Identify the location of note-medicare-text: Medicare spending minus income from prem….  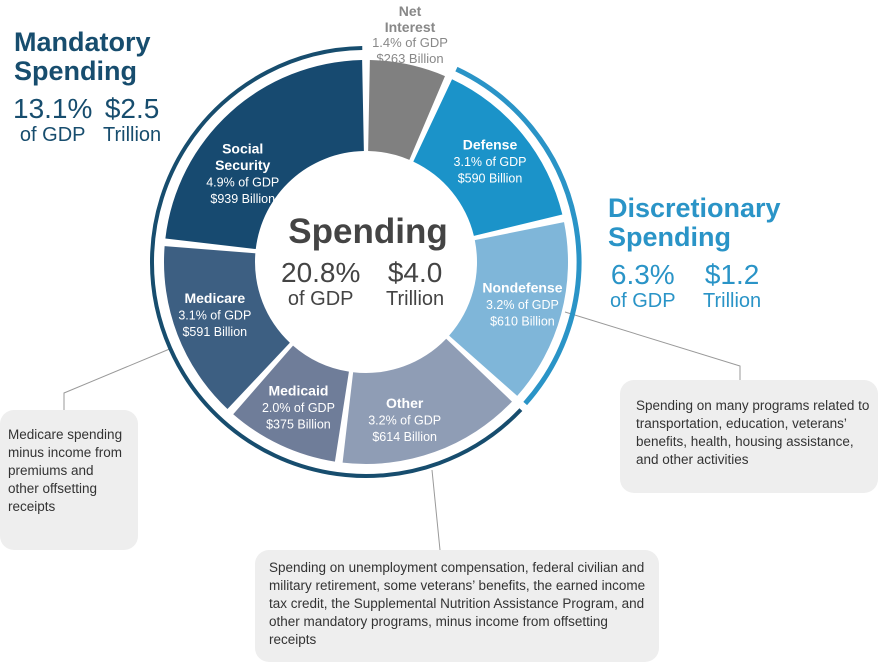
(65, 470).